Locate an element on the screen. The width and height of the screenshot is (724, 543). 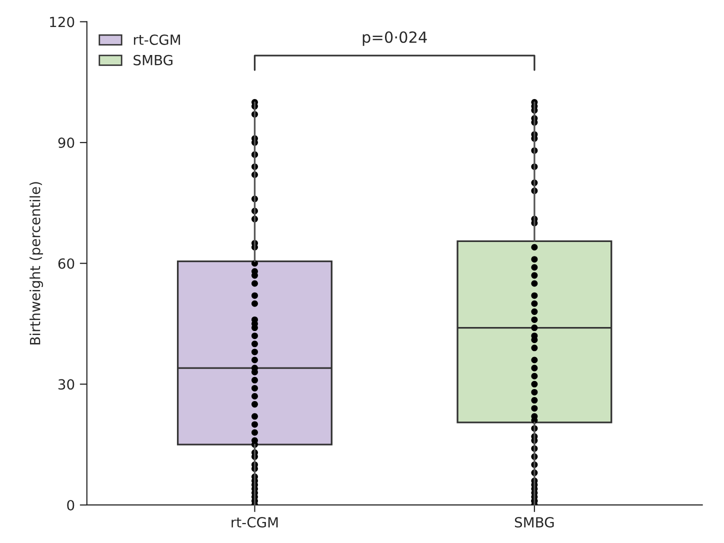
y-tick-label: 30 is located at coordinates (66, 384).